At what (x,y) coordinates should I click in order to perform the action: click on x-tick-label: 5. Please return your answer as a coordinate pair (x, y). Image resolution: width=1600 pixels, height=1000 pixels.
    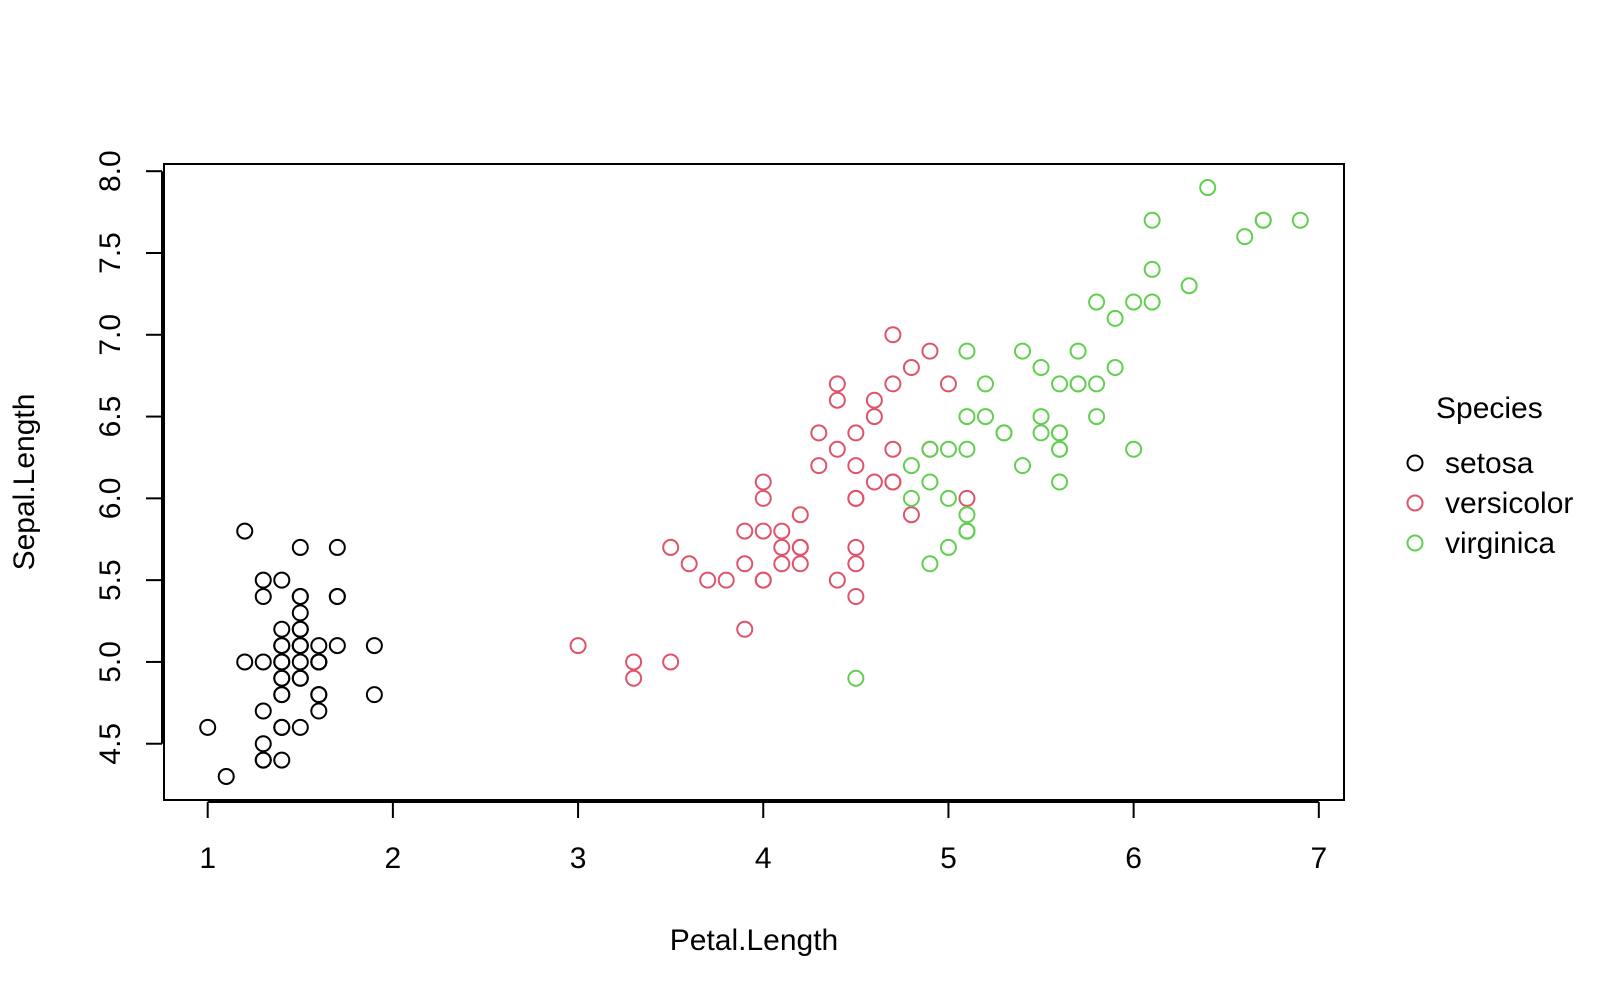
    Looking at the image, I should click on (948, 858).